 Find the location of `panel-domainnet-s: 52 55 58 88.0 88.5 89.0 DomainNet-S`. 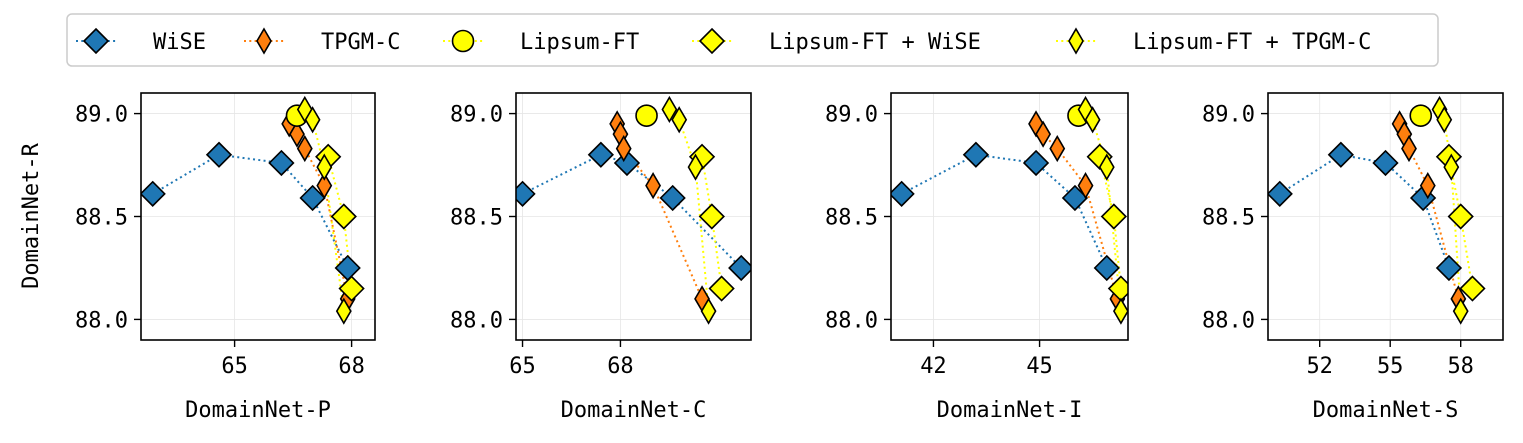

panel-domainnet-s: 52 55 58 88.0 88.5 89.0 DomainNet-S is located at coordinates (1353, 257).